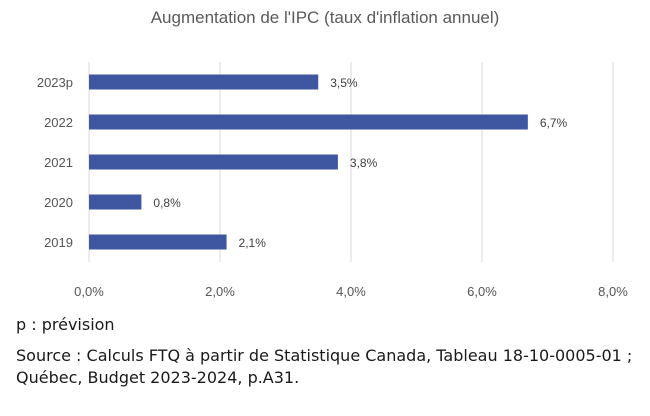 The width and height of the screenshot is (650, 416). What do you see at coordinates (65, 324) in the screenshot?
I see `prevision-note: p : prévision` at bounding box center [65, 324].